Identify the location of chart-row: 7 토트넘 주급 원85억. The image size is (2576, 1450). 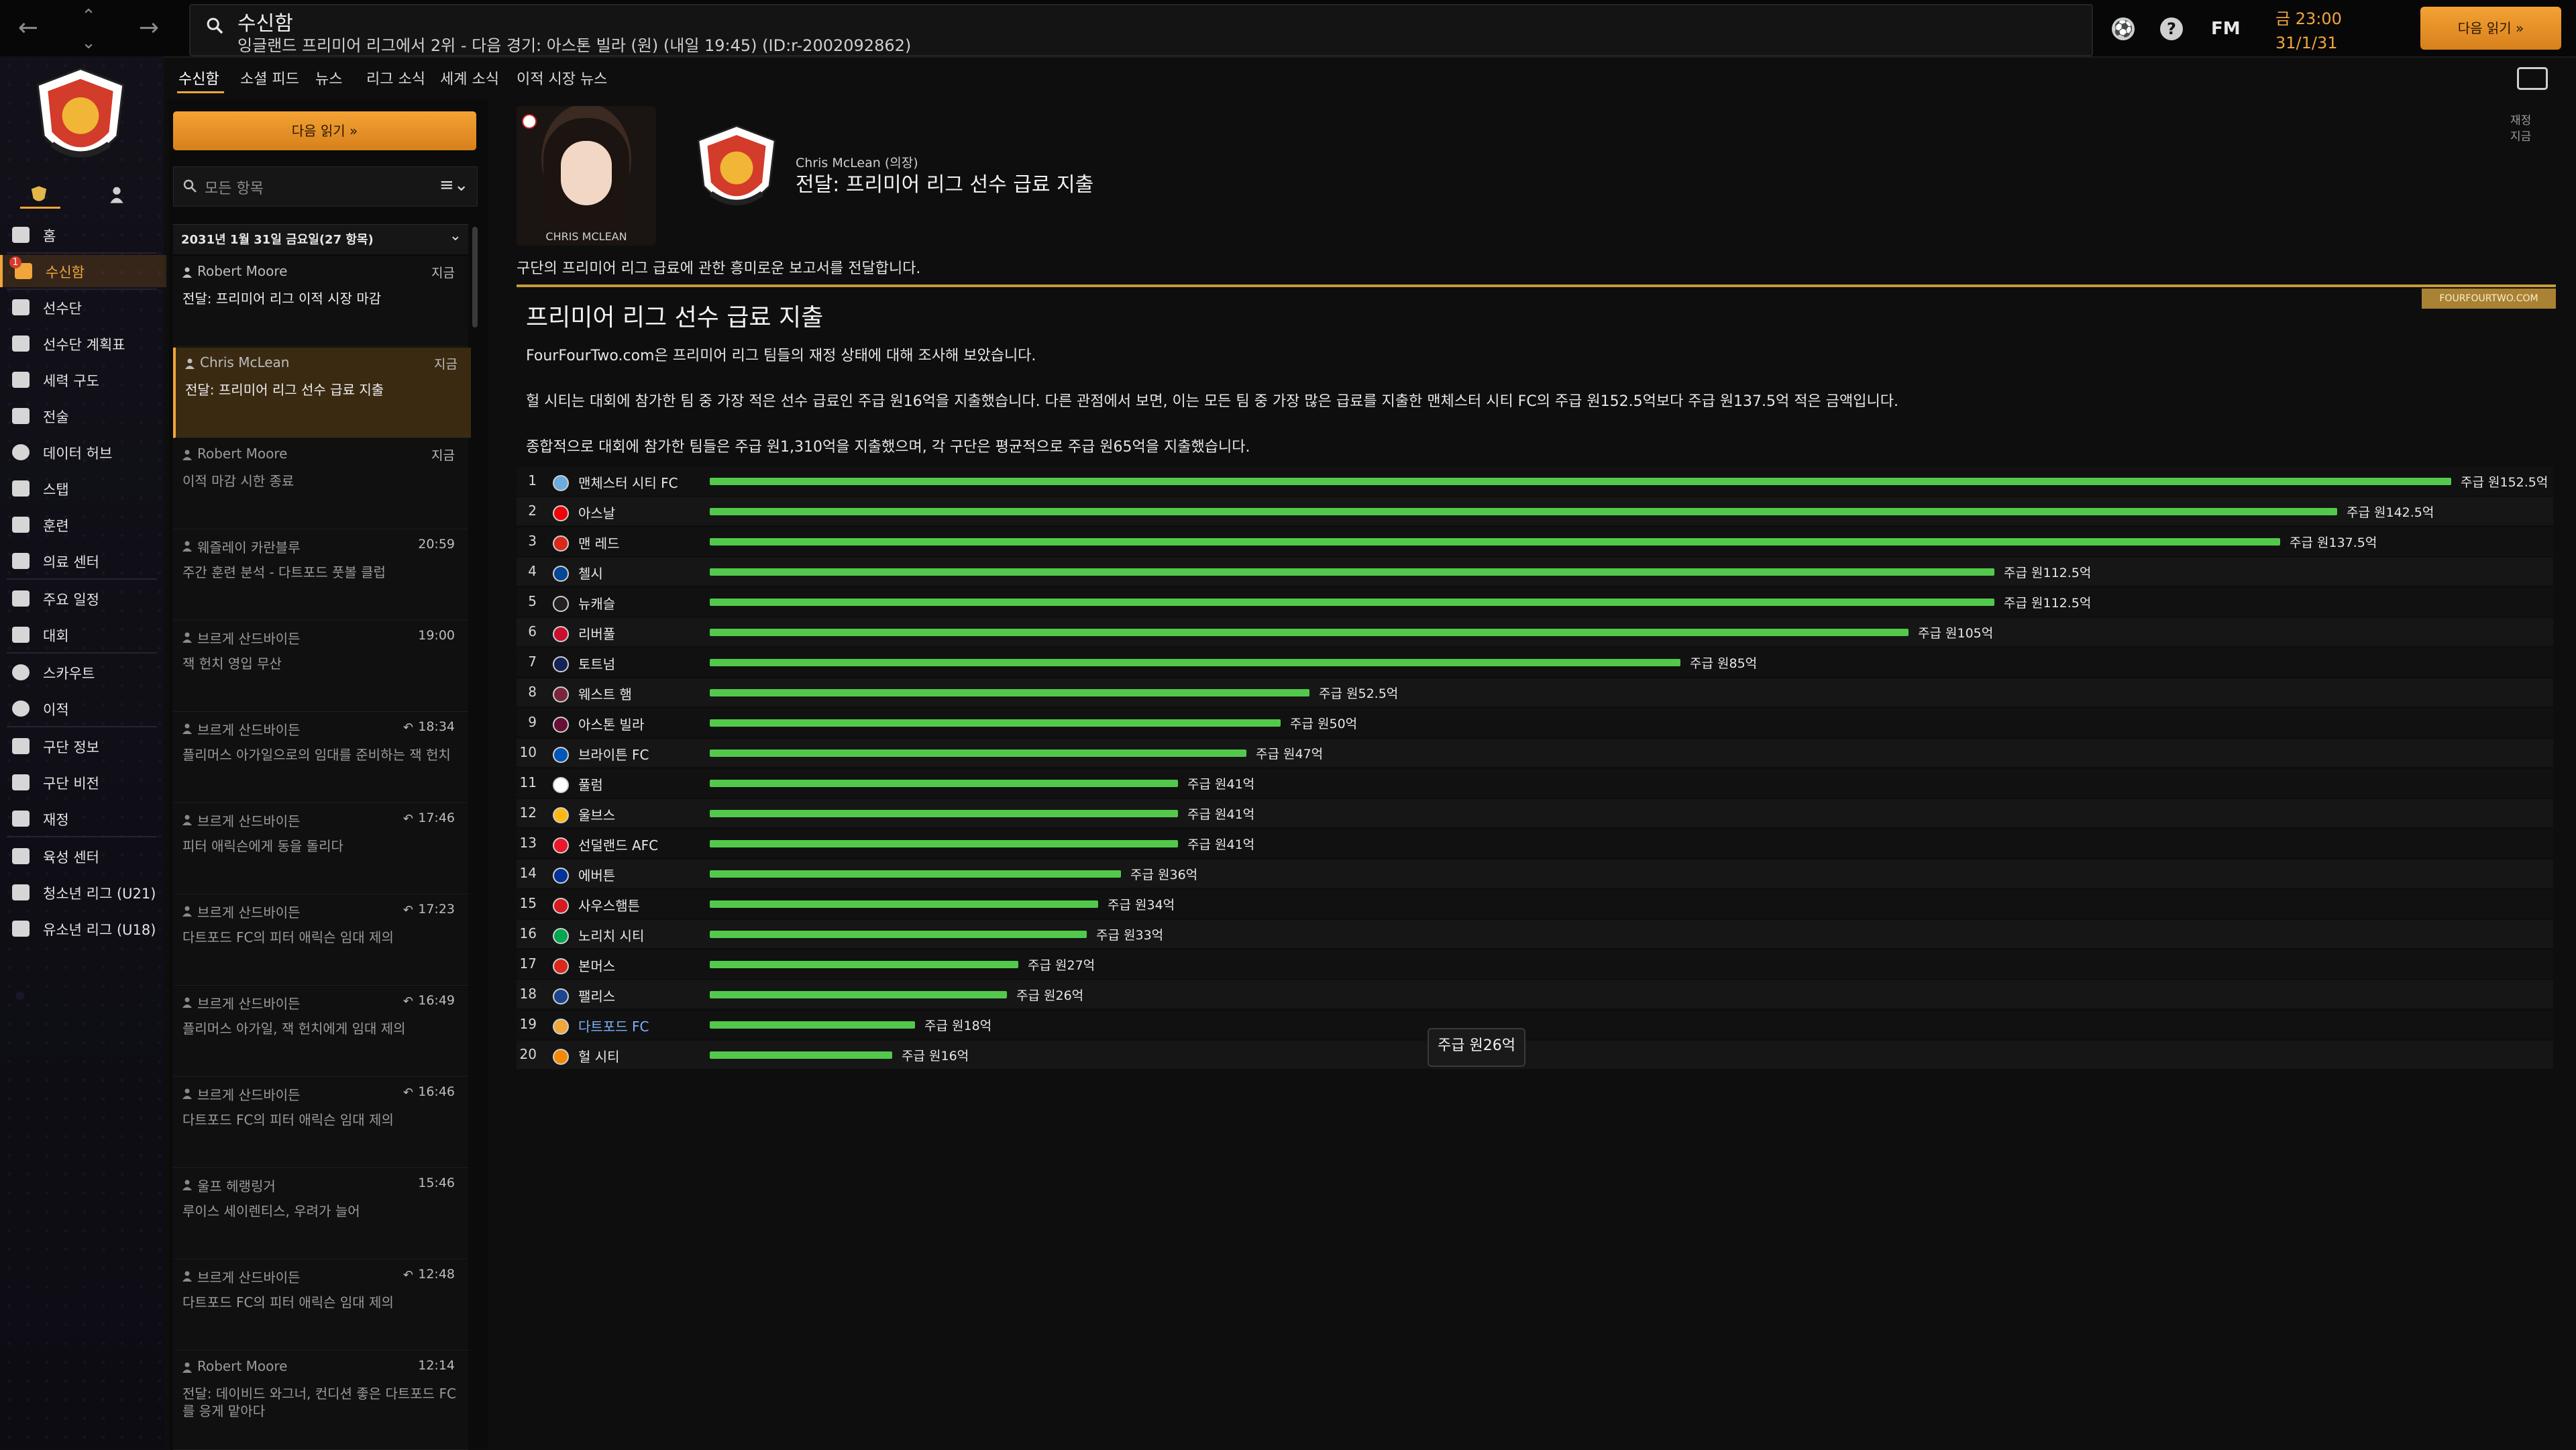
(1535, 662).